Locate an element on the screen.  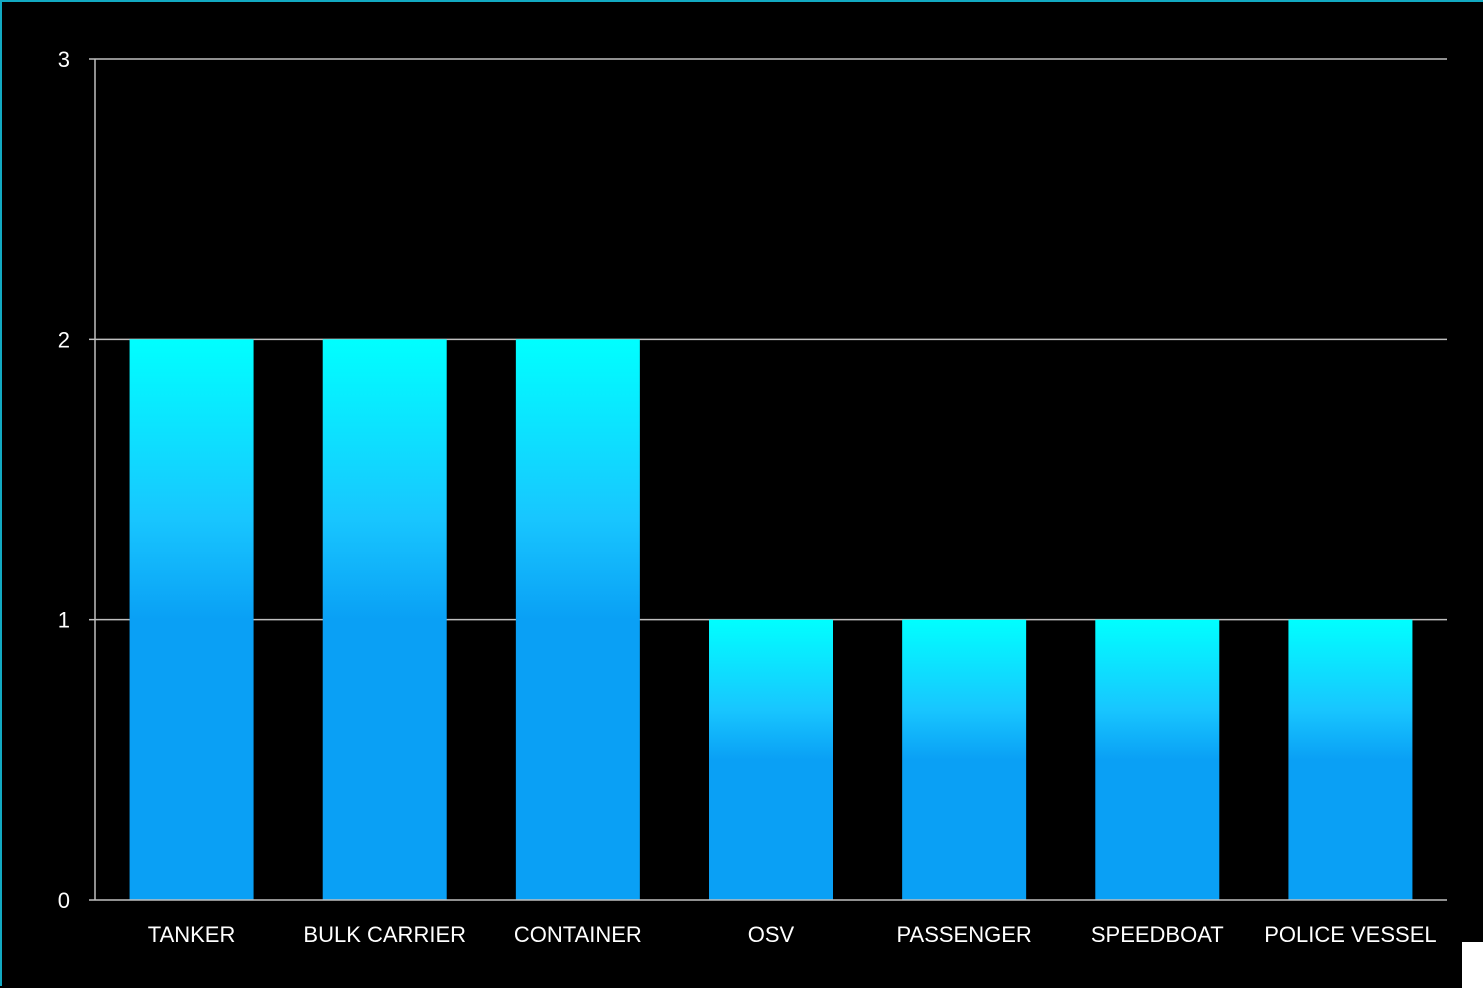
bar-police-vessel is located at coordinates (1350, 759).